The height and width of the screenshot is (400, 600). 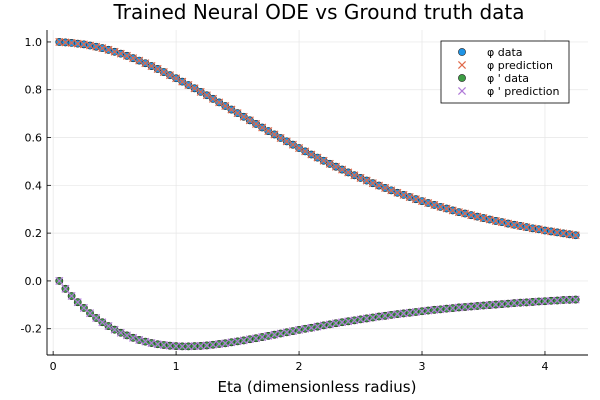 What do you see at coordinates (34, 233) in the screenshot?
I see `y-tick-label: 0.2` at bounding box center [34, 233].